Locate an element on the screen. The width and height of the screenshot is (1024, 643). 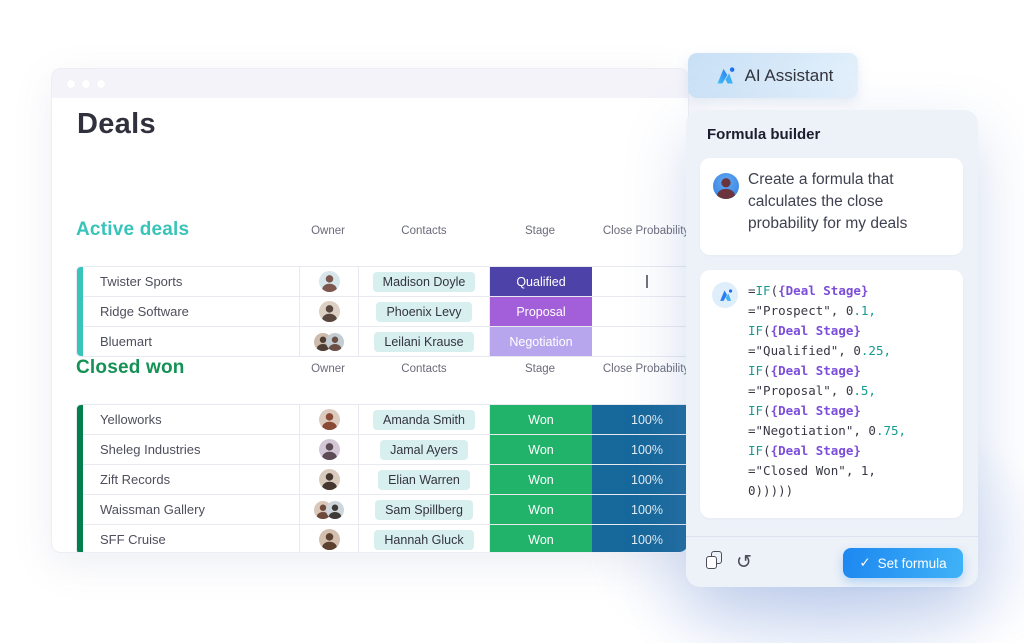
formula-text-token: ="Closed Won", 1, is located at coordinates (812, 470).